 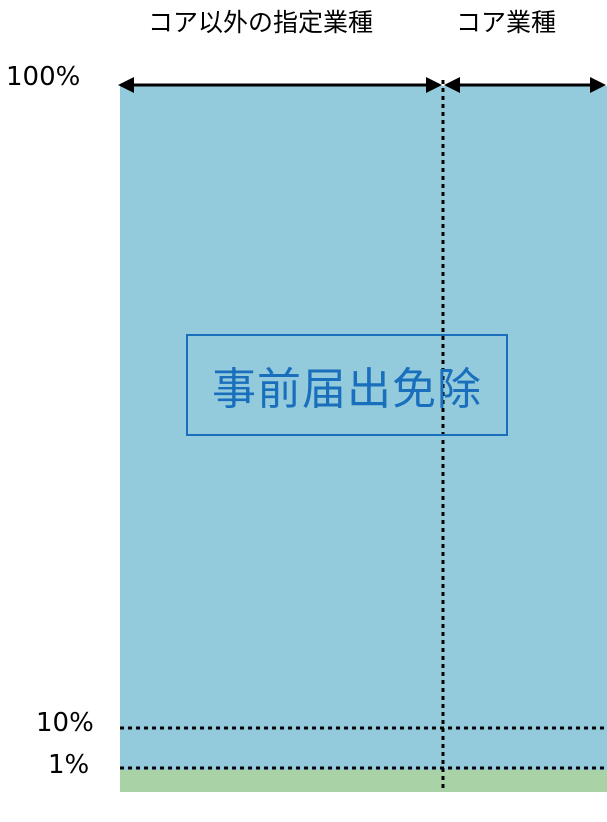 What do you see at coordinates (65, 723) in the screenshot?
I see `axis-label-10: 10%` at bounding box center [65, 723].